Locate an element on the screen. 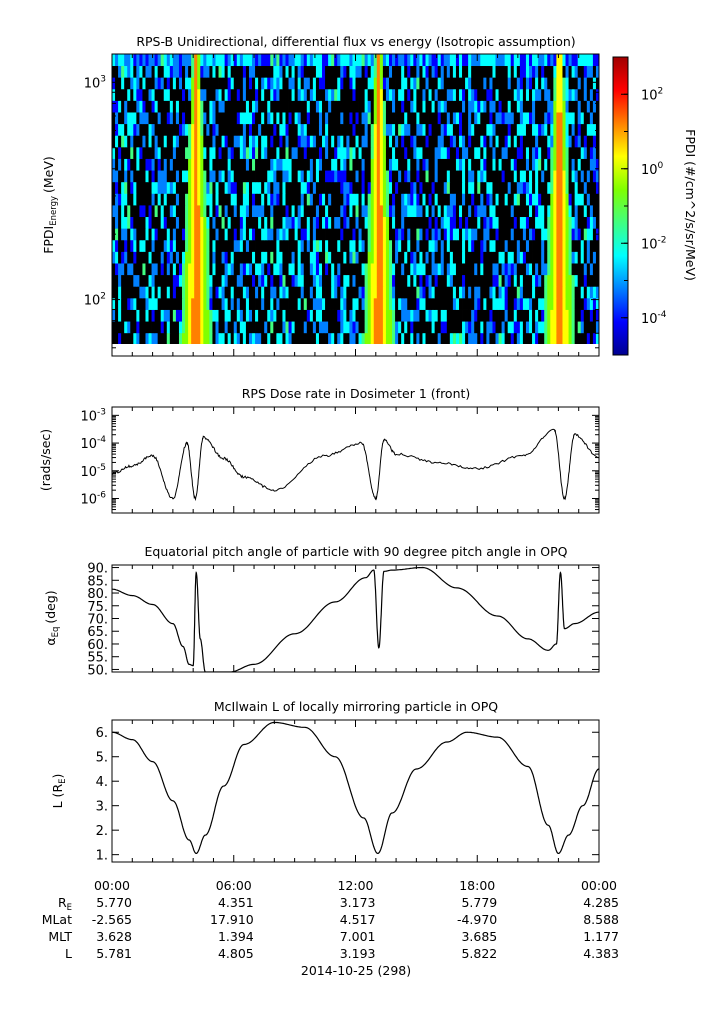 The image size is (725, 1019). ephemeris-value: 5.779 is located at coordinates (479, 902).